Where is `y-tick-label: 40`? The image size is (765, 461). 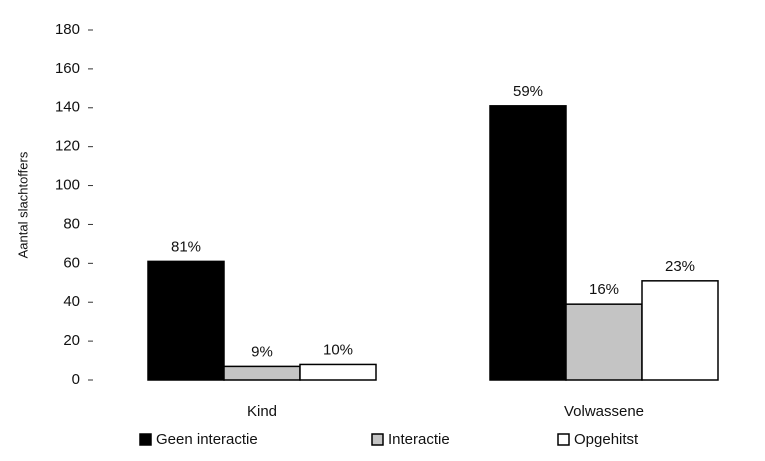 y-tick-label: 40 is located at coordinates (71, 301).